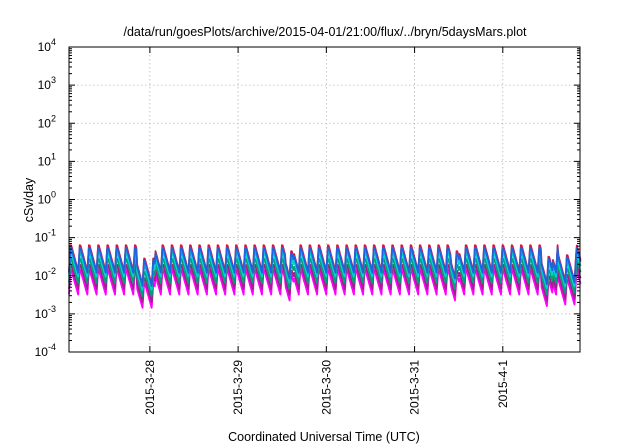 This screenshot has width=640, height=448. What do you see at coordinates (503, 384) in the screenshot?
I see `x-tick-label: 2015-4-1` at bounding box center [503, 384].